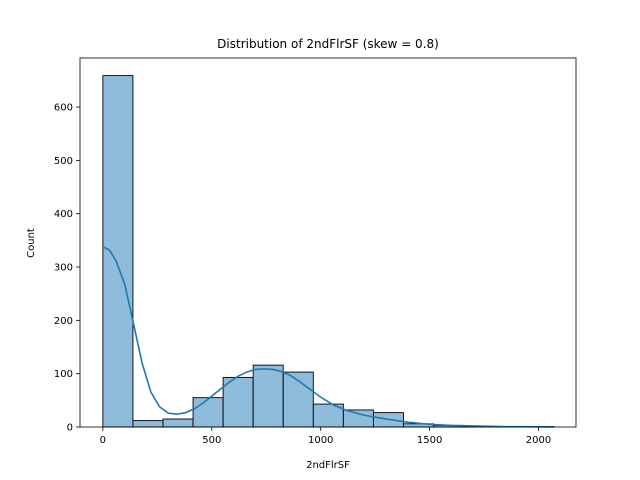 This screenshot has height=480, width=640. Describe the element at coordinates (31, 243) in the screenshot. I see `y-axis-label: Count` at that location.